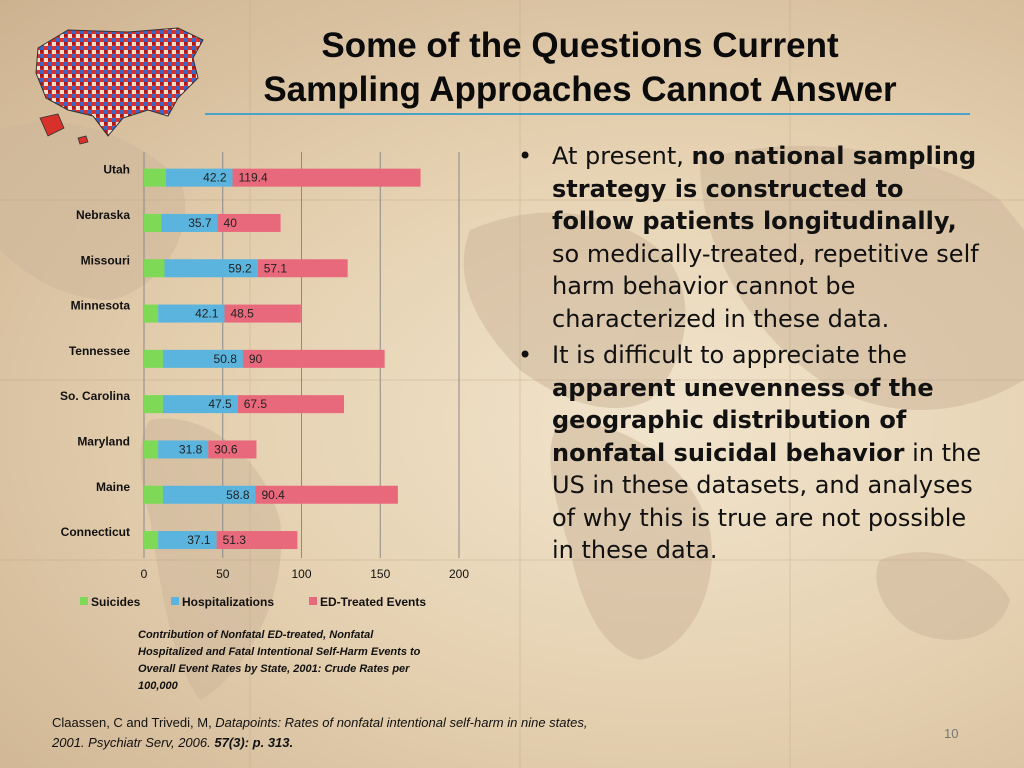 The width and height of the screenshot is (1024, 768). I want to click on category-label: Tennessee, so click(99, 351).